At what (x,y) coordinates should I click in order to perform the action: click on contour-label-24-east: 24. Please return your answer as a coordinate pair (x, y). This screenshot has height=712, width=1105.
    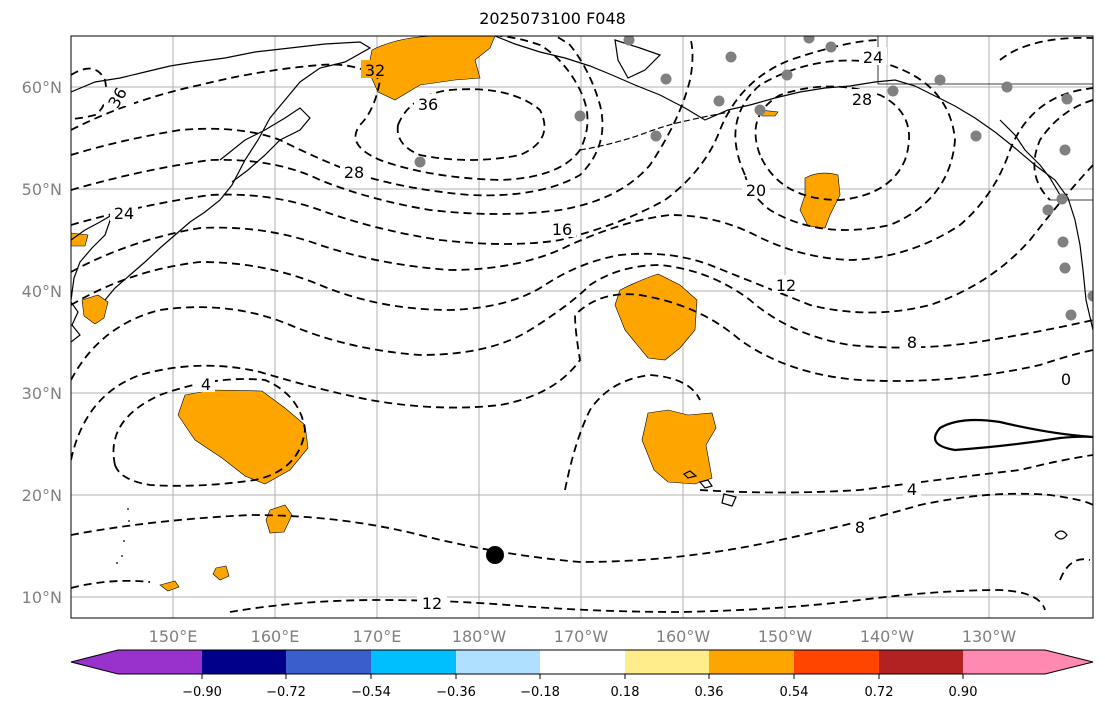
    Looking at the image, I should click on (873, 57).